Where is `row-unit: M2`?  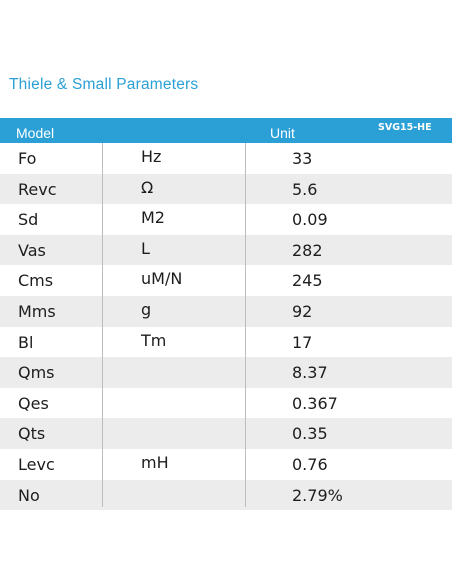 row-unit: M2 is located at coordinates (153, 218).